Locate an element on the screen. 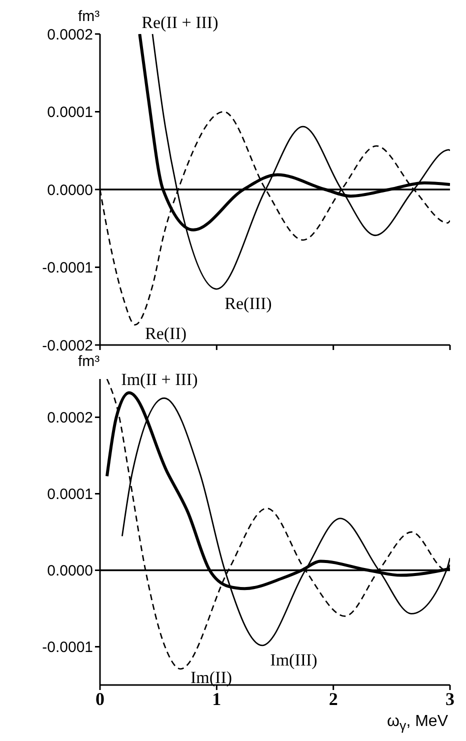 The width and height of the screenshot is (466, 741). series-label: Im(II + III) is located at coordinates (159, 379).